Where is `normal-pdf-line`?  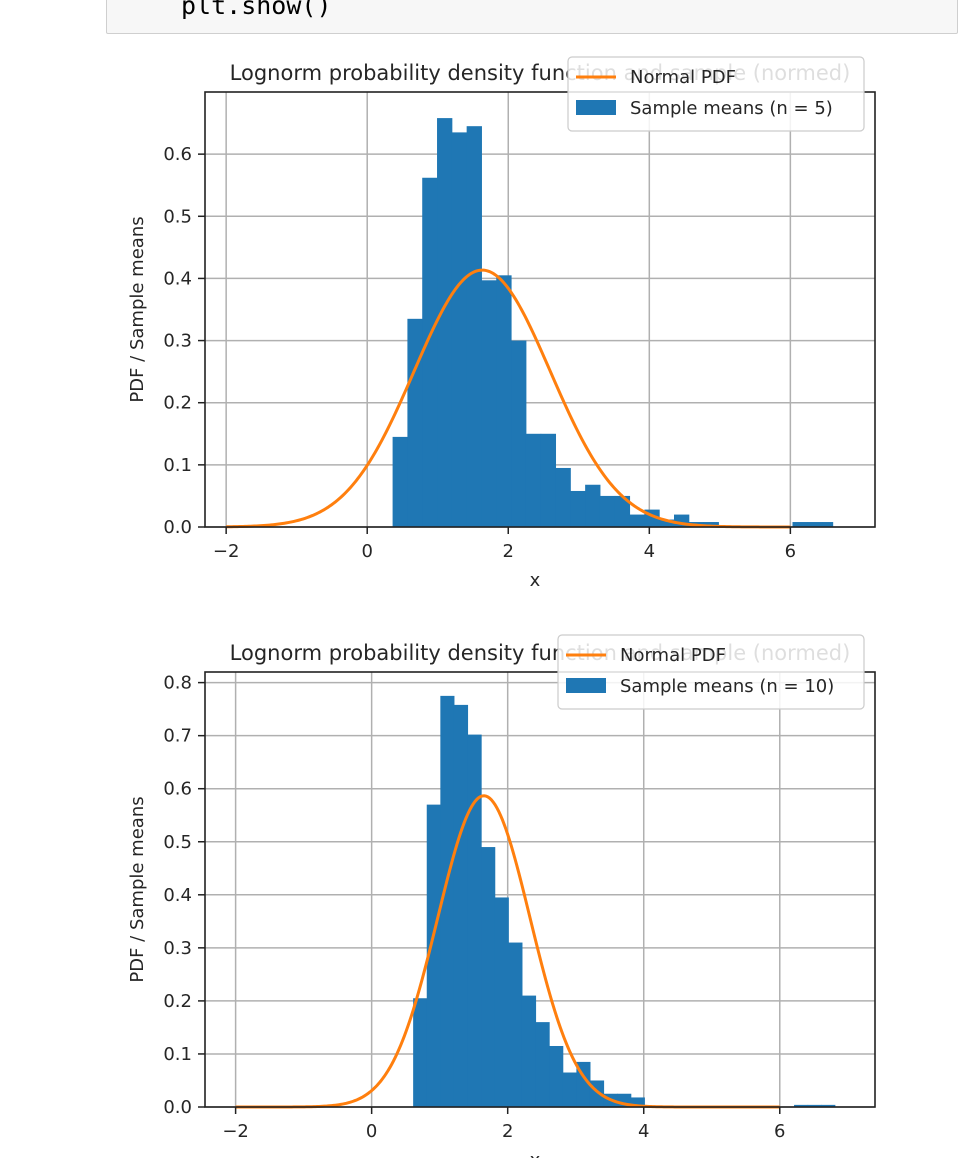
normal-pdf-line is located at coordinates (508, 398).